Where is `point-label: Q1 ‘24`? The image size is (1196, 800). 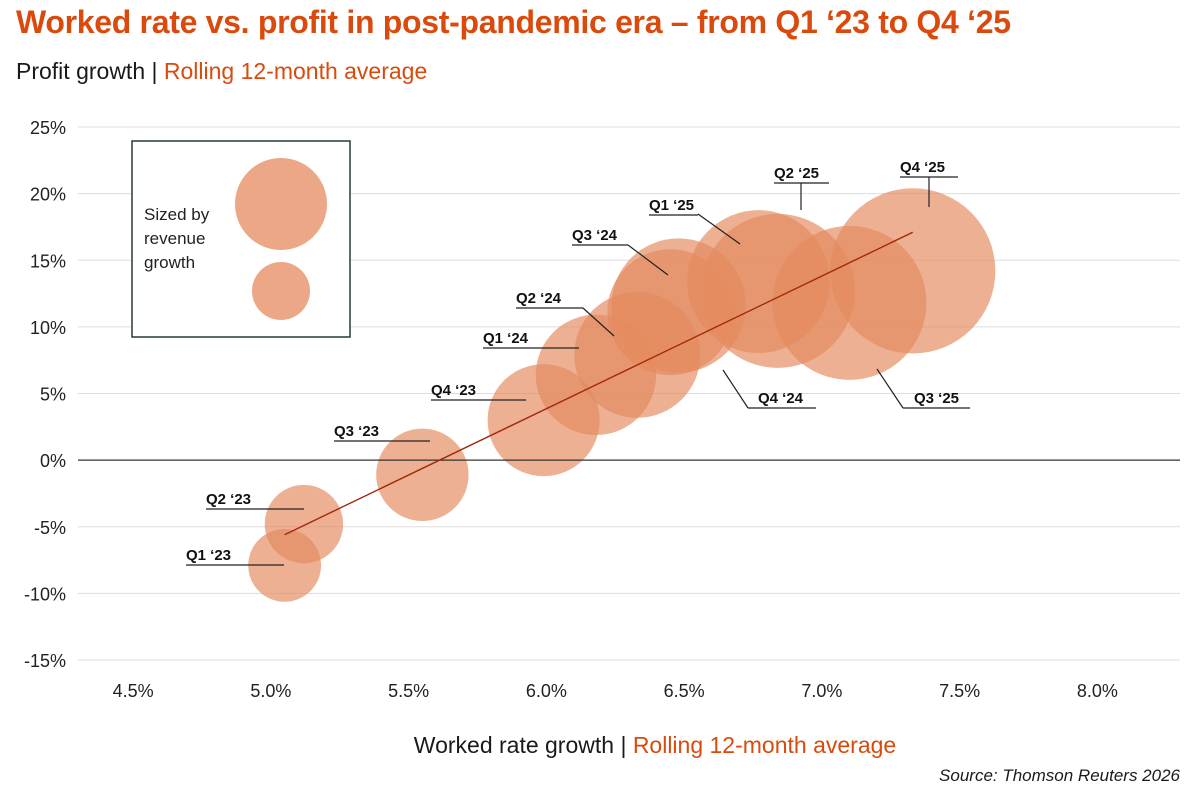 point-label: Q1 ‘24 is located at coordinates (506, 338).